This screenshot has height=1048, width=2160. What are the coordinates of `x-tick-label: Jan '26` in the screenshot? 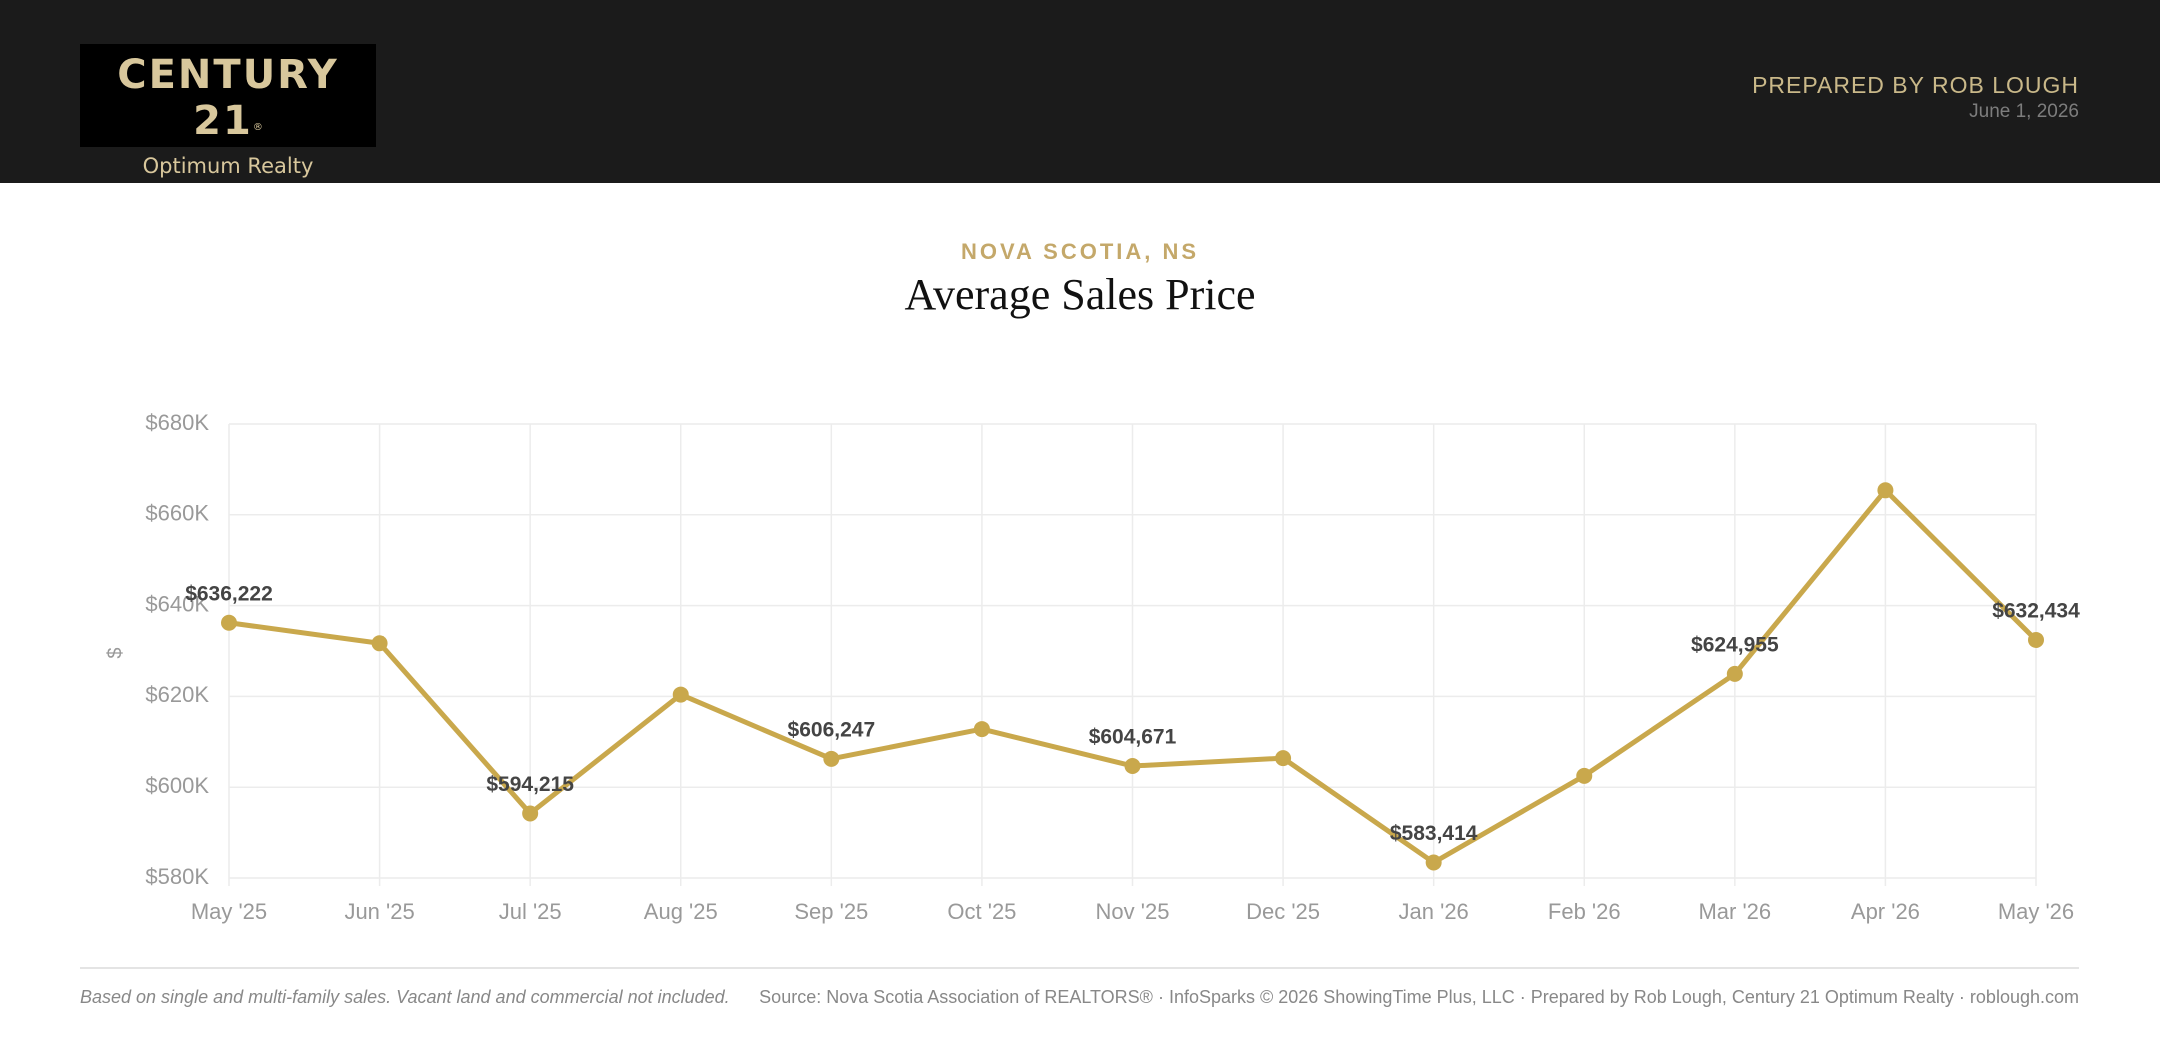 It's located at (1434, 911).